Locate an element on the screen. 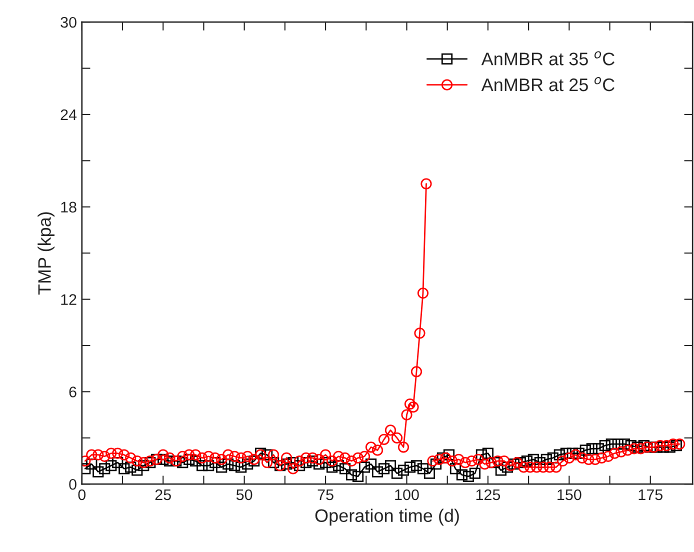 This screenshot has height=552, width=694. legend-label: AnMBR at 35 $^{o}$C is located at coordinates (547, 58).